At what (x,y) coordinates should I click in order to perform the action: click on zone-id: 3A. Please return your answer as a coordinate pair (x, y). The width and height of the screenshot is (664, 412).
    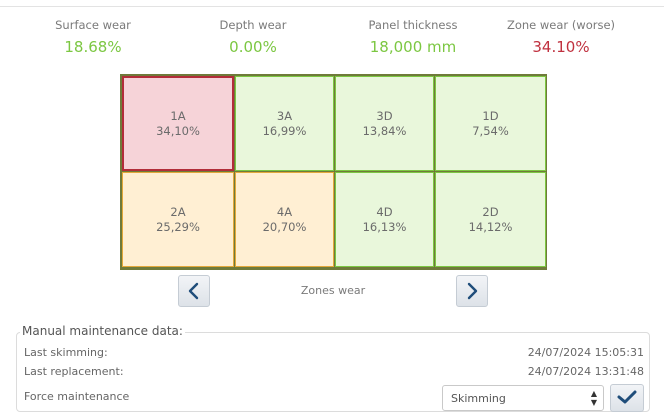
    Looking at the image, I should click on (284, 115).